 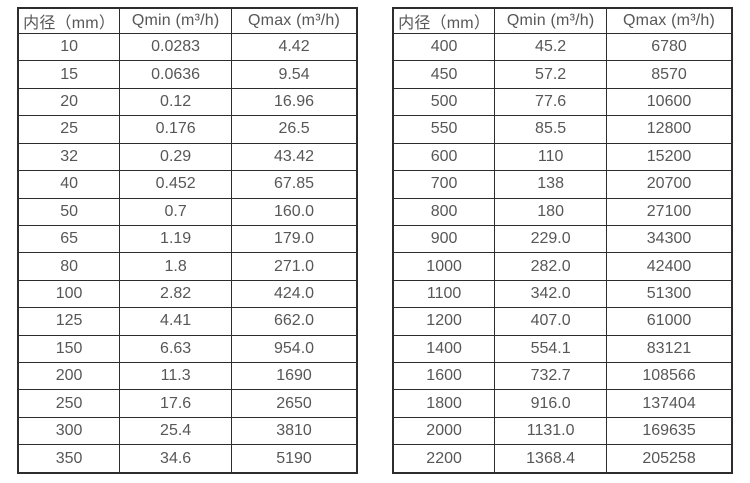 I want to click on table-row: 25 0.176 26.5, so click(x=187, y=129).